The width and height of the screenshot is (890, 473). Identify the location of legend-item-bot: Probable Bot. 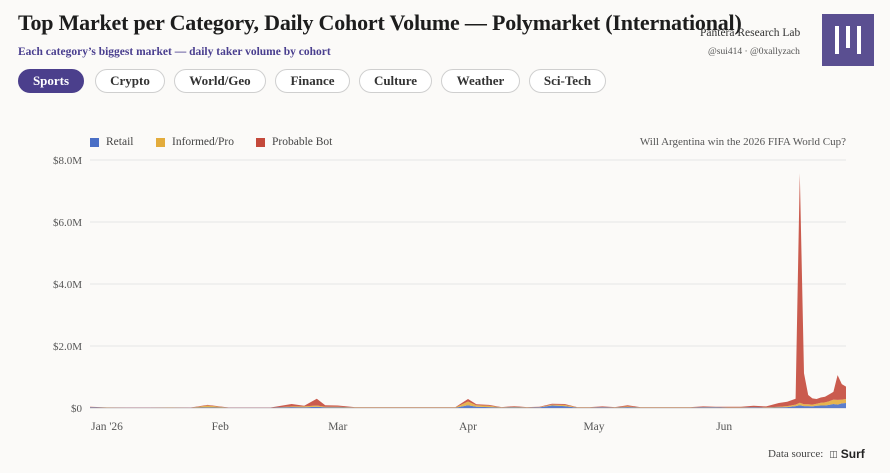
(294, 142).